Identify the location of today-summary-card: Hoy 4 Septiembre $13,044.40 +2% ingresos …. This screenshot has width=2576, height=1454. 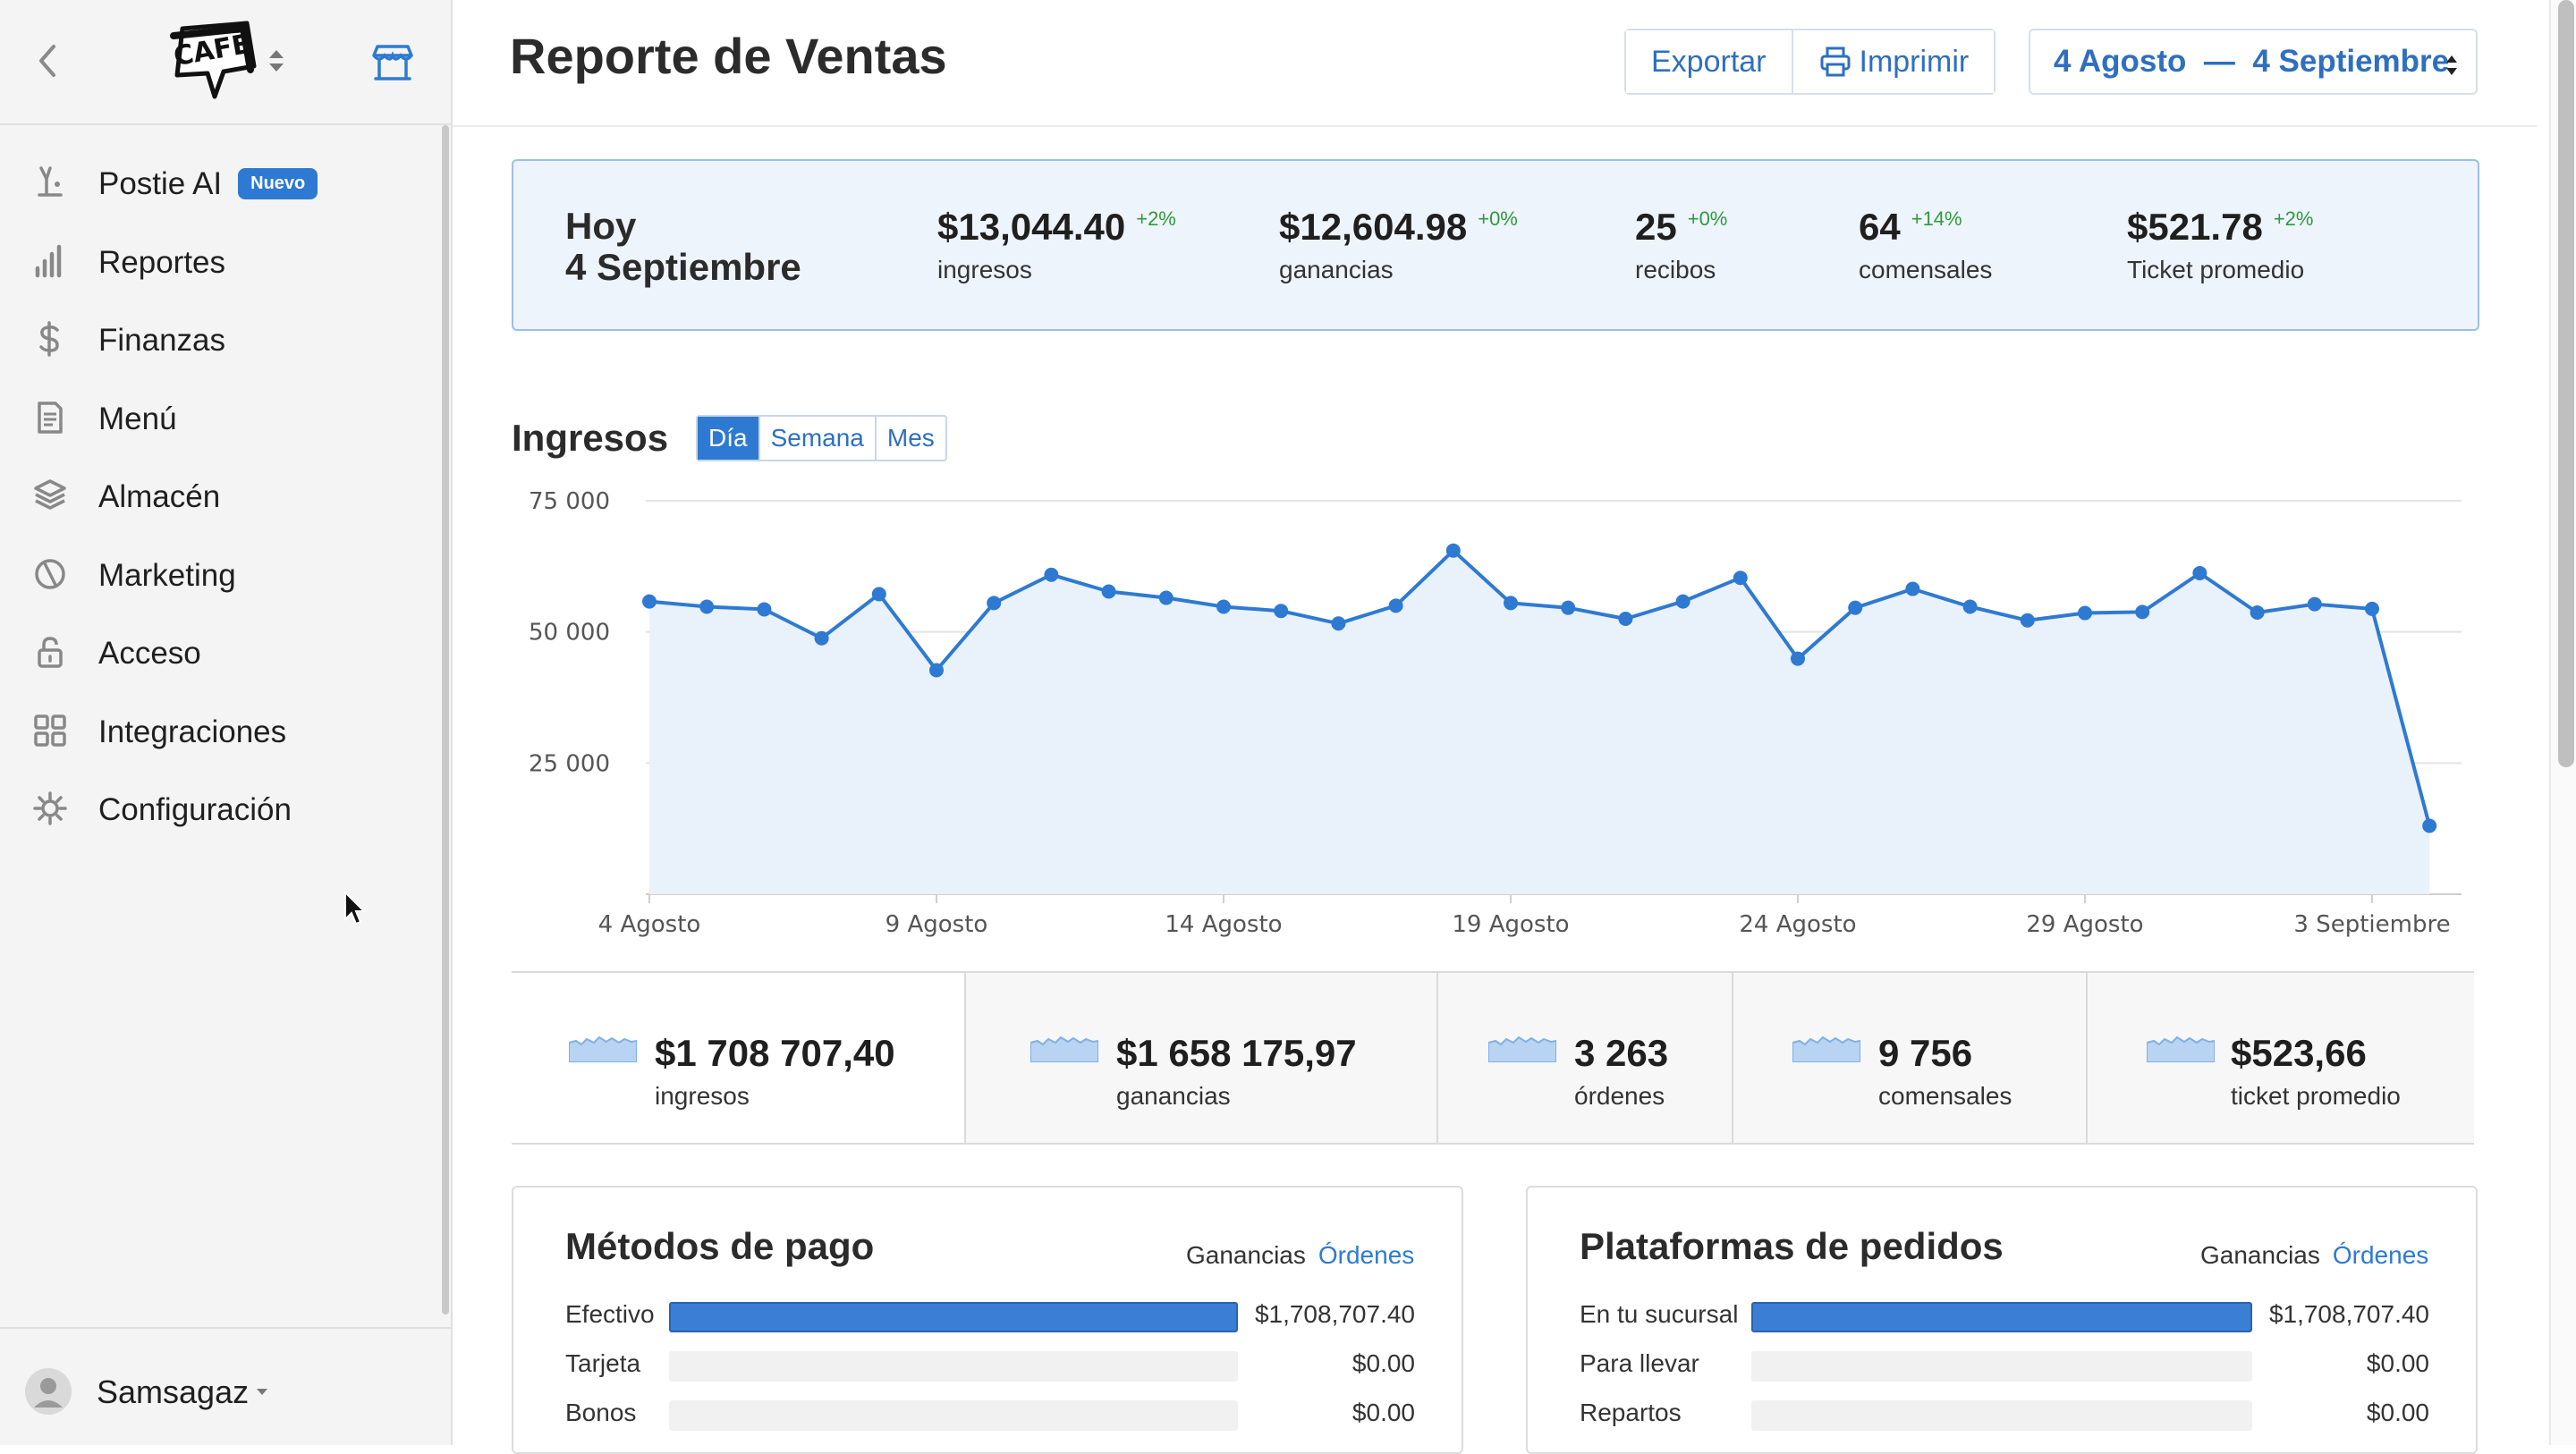
(1495, 245).